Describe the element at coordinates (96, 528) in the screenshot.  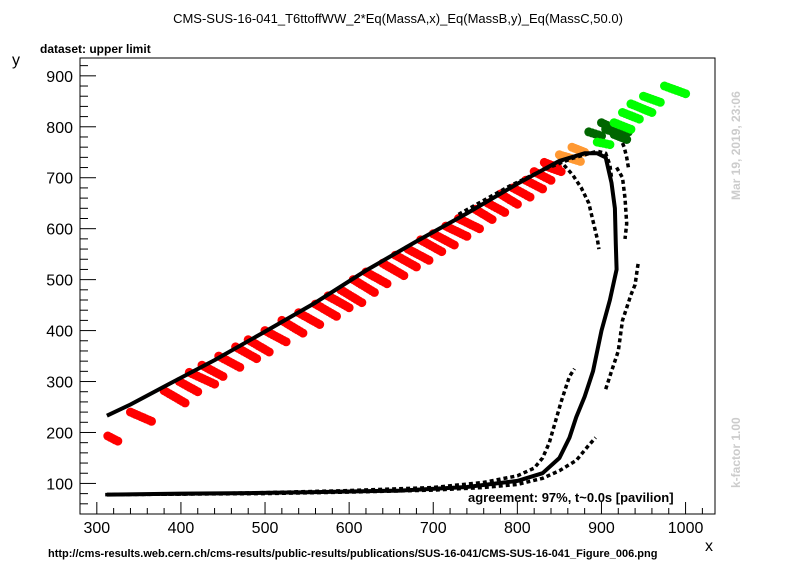
I see `x-tick-label: 300` at that location.